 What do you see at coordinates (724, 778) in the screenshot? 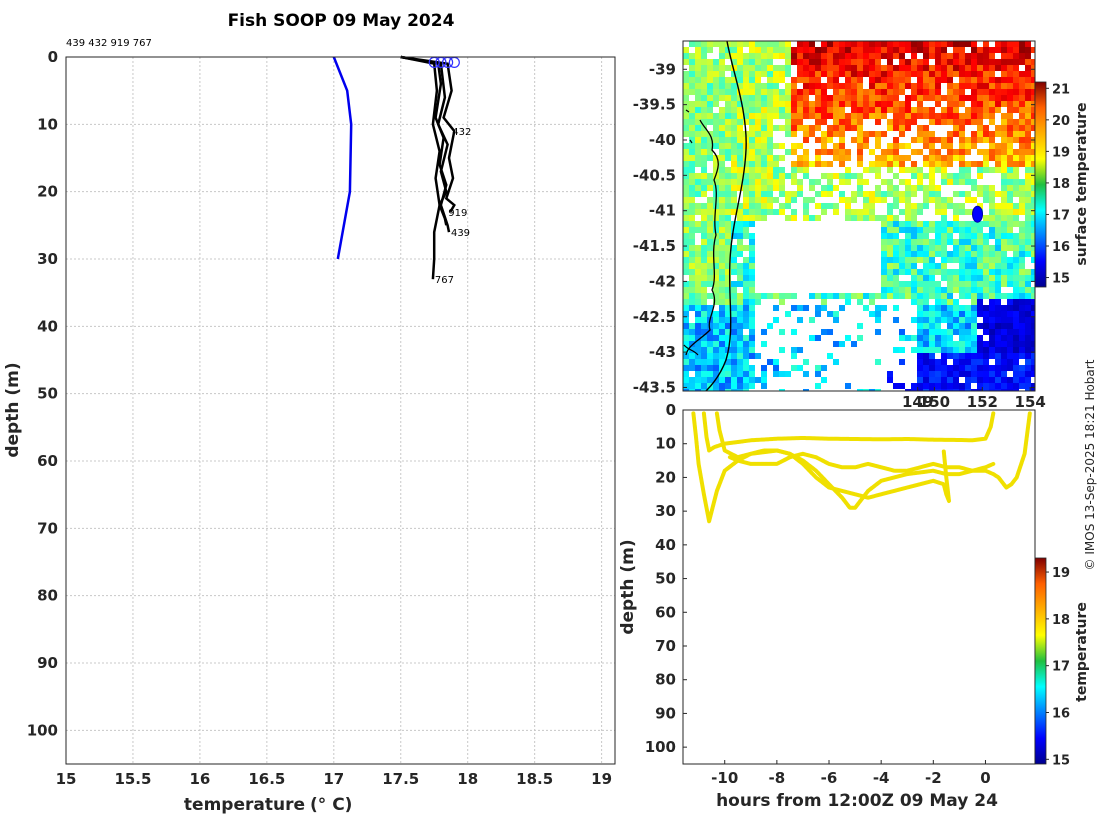
I see `time-depth-x-tick-label: -10` at bounding box center [724, 778].